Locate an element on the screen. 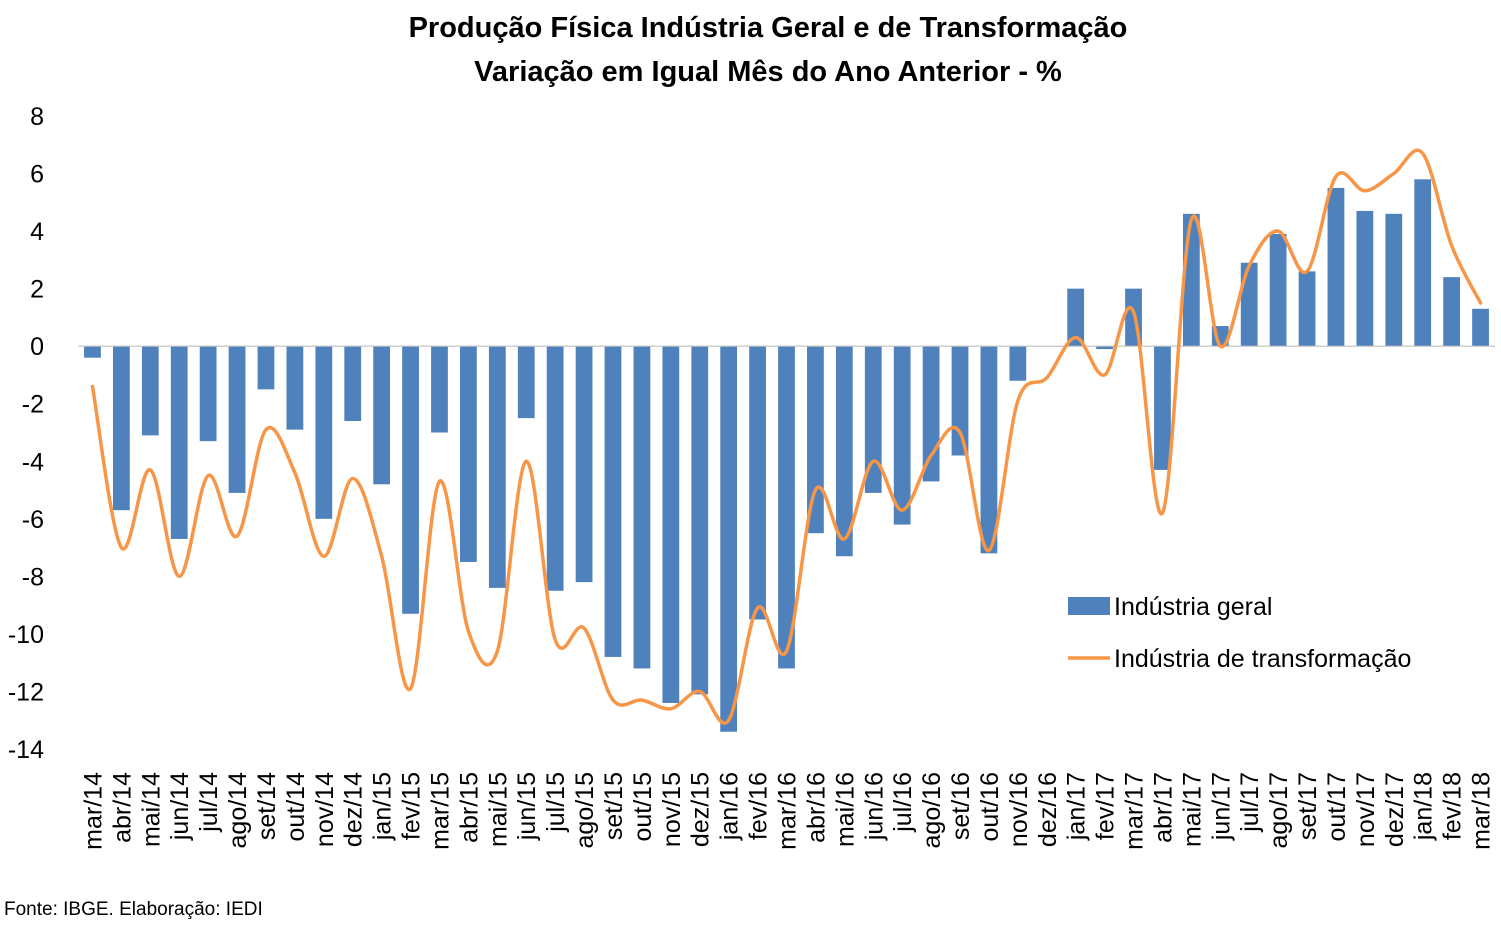 This screenshot has height=929, width=1501. y-tick-label: -8 is located at coordinates (33, 577).